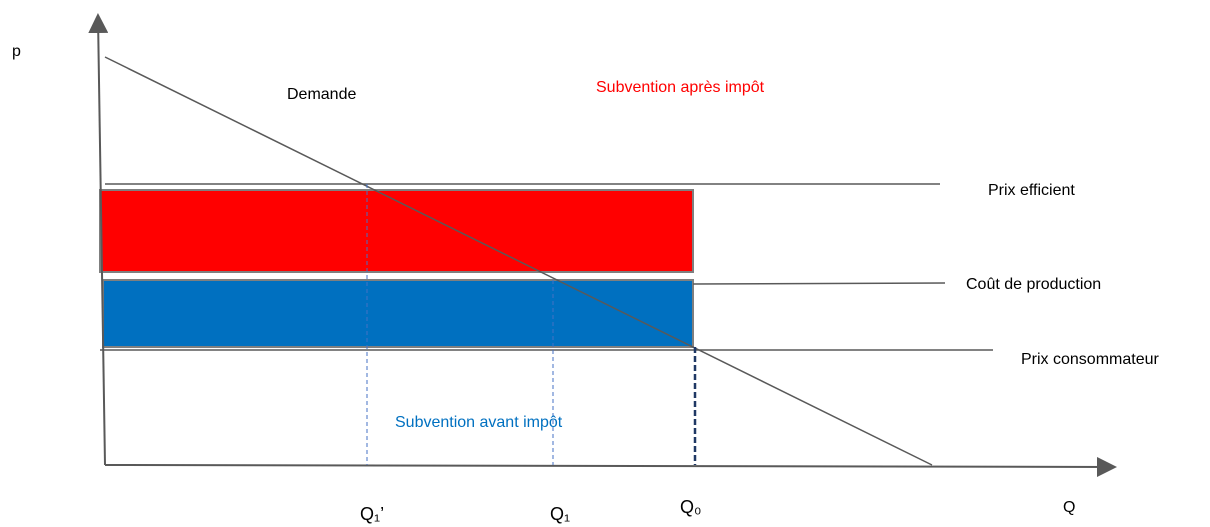 The image size is (1210, 527). Describe the element at coordinates (819, 283) in the screenshot. I see `production-cost-line` at that location.